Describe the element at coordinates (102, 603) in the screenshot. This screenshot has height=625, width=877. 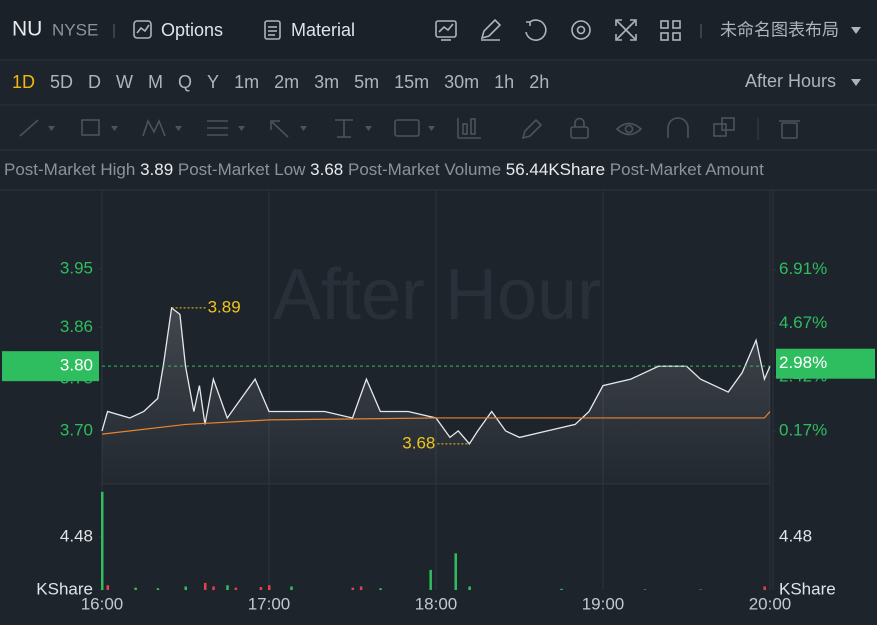
I see `x-tick-label: 16:00` at that location.